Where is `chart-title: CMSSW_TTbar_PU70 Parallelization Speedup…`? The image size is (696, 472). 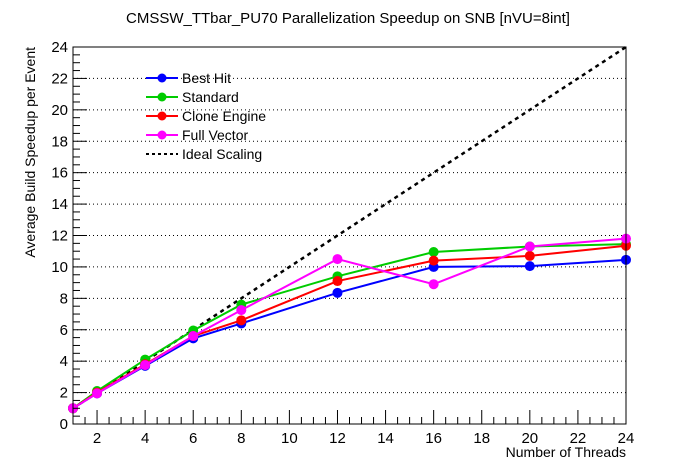 chart-title: CMSSW_TTbar_PU70 Parallelization Speedup… is located at coordinates (348, 18).